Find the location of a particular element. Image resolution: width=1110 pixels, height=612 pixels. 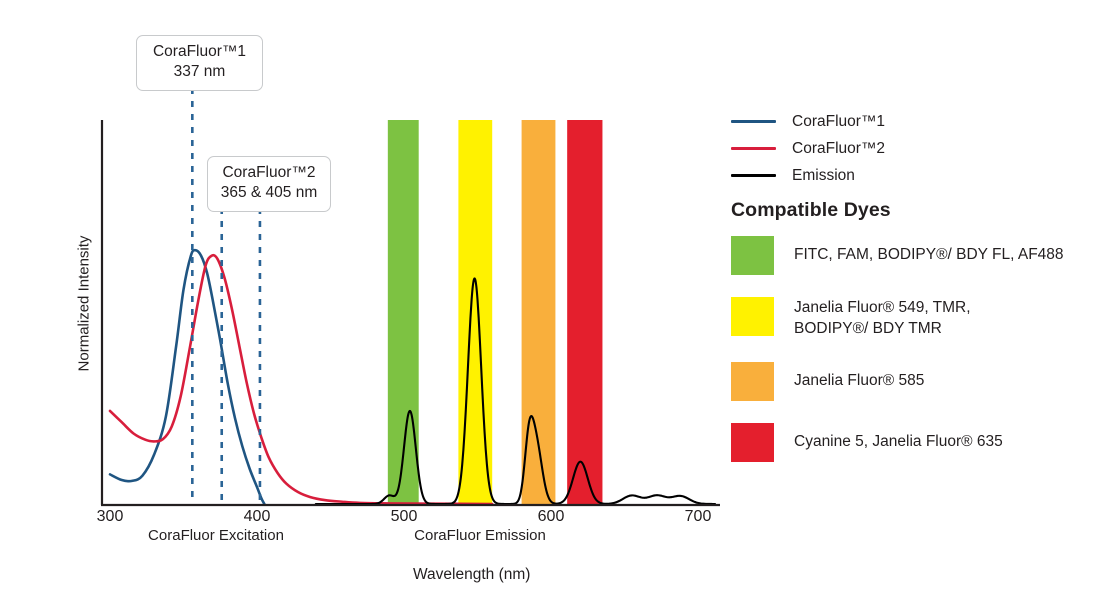

compatible-dyes-title: Compatible Dyes is located at coordinates (811, 210).